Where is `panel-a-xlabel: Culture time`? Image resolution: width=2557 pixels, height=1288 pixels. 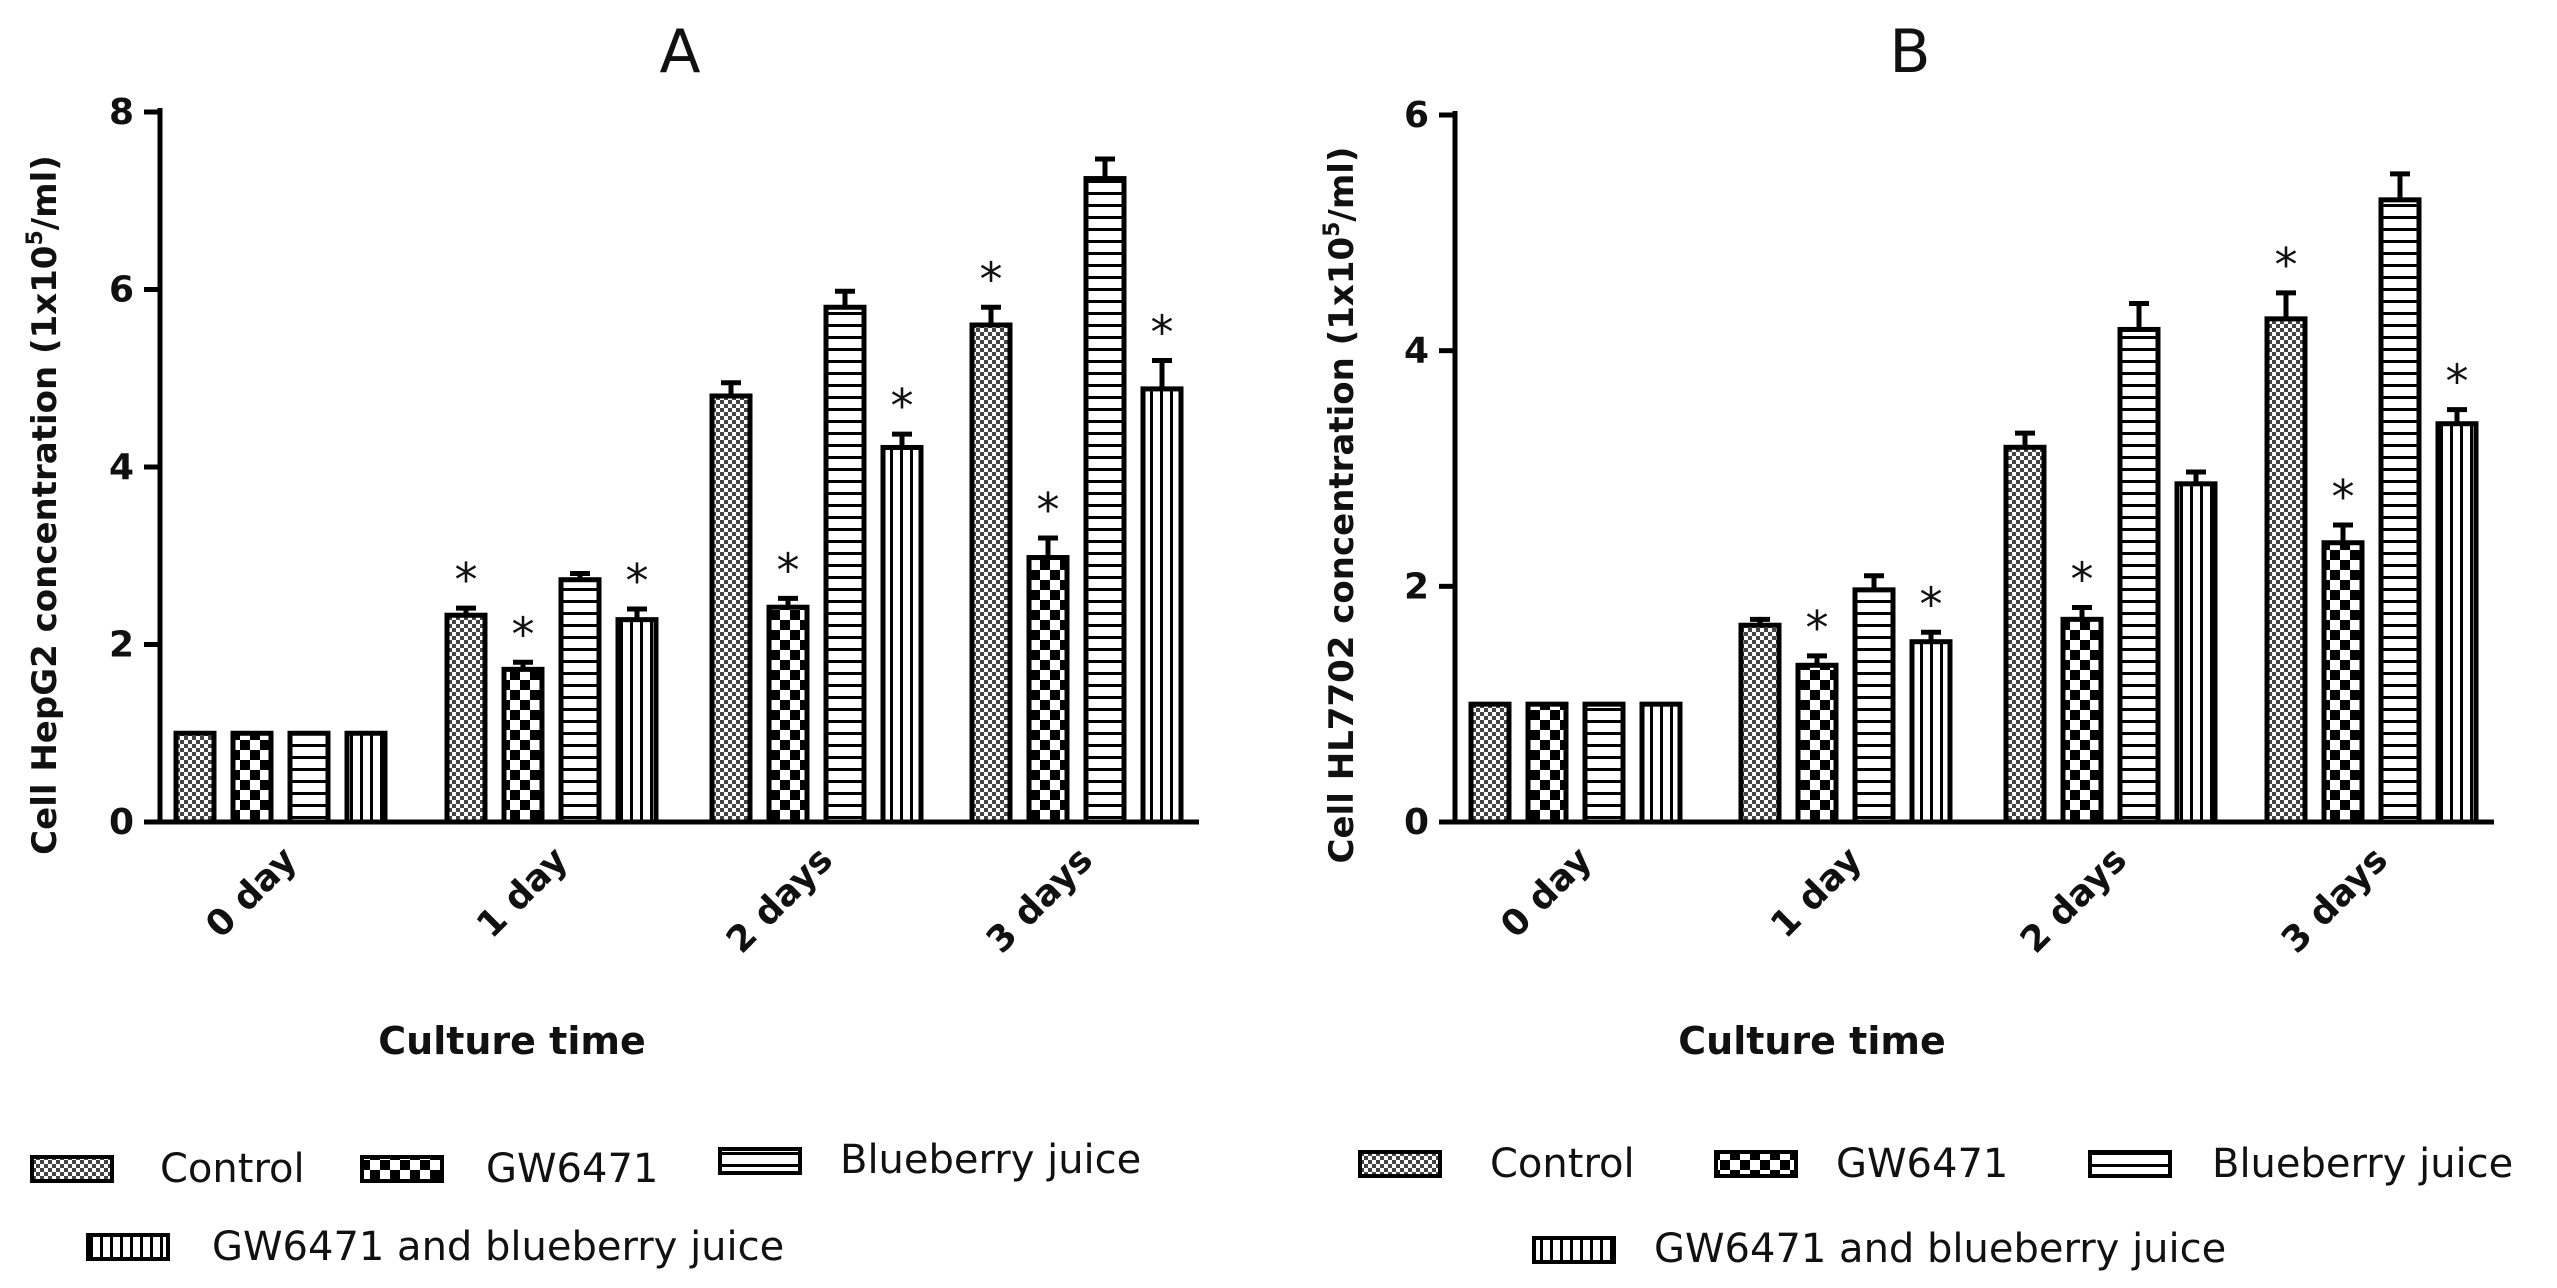
panel-a-xlabel: Culture time is located at coordinates (511, 1041).